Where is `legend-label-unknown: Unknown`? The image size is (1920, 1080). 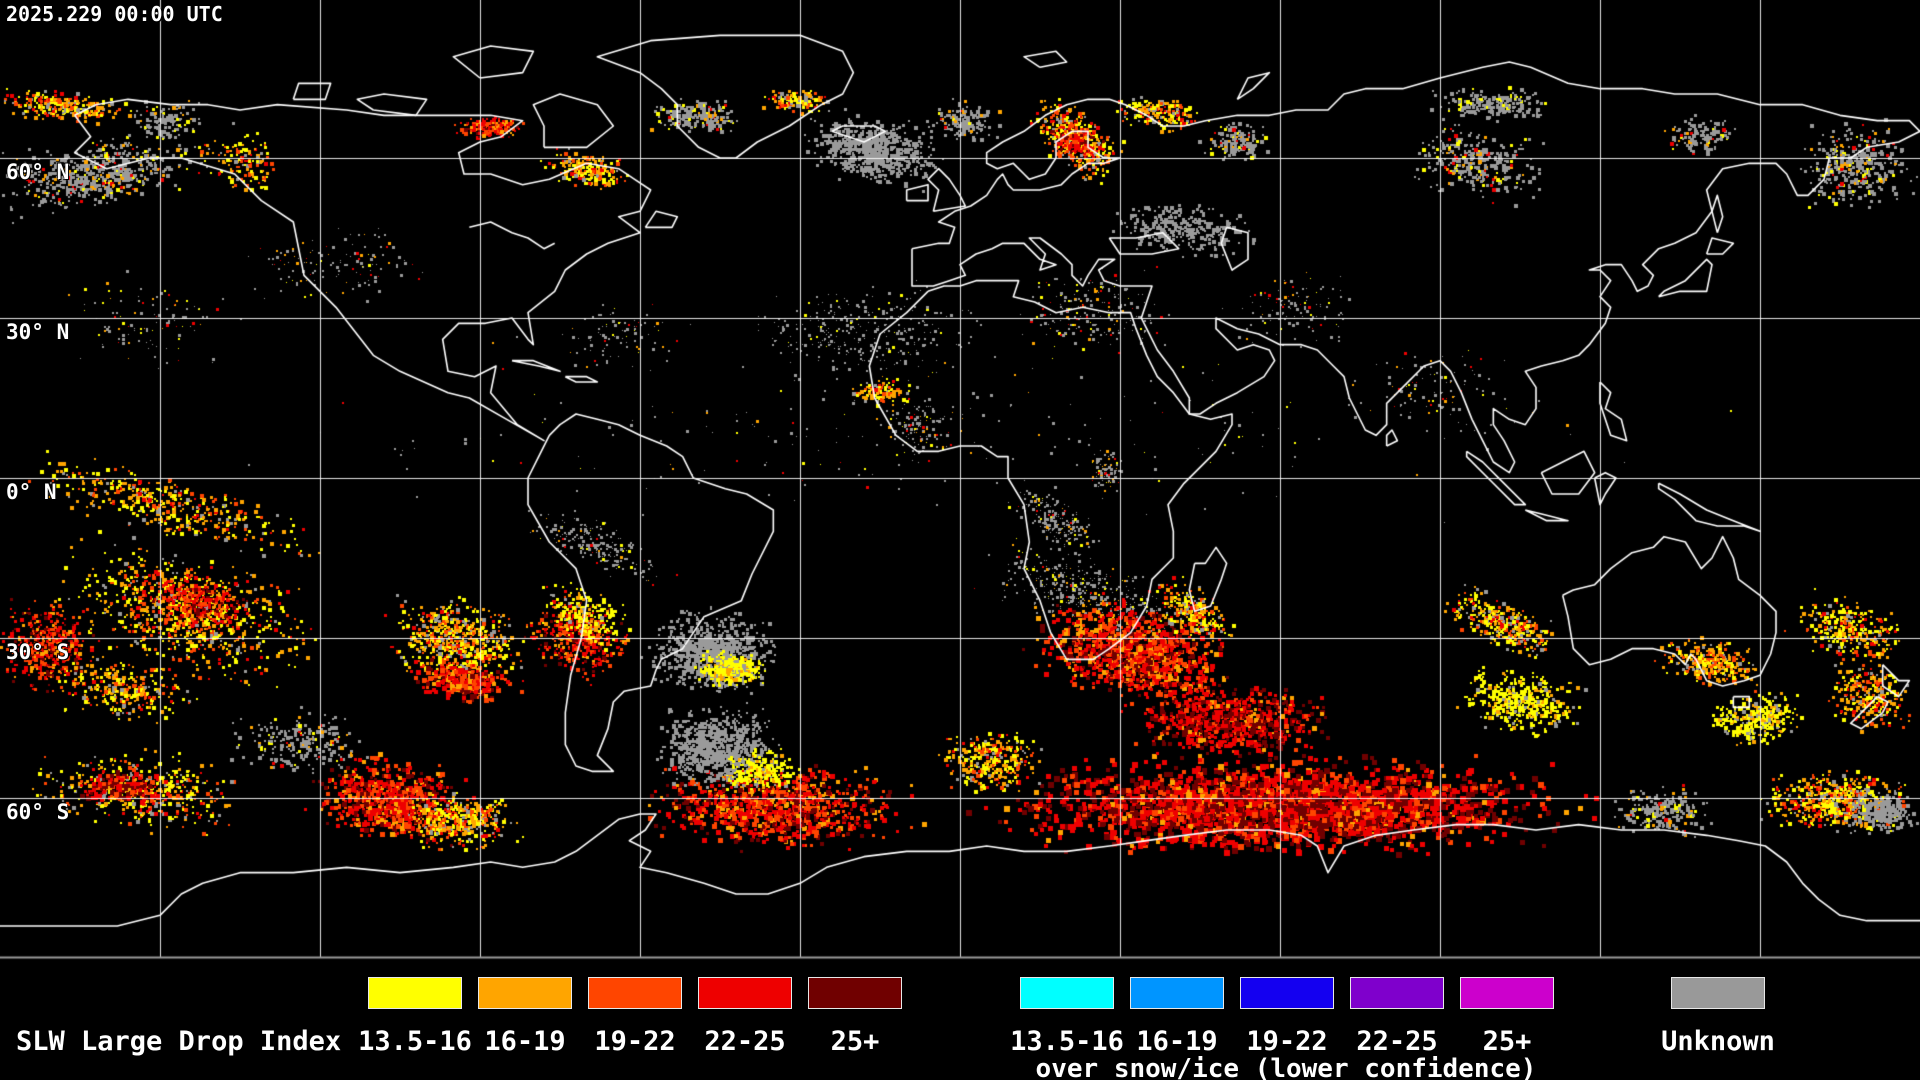
legend-label-unknown: Unknown is located at coordinates (1718, 1041).